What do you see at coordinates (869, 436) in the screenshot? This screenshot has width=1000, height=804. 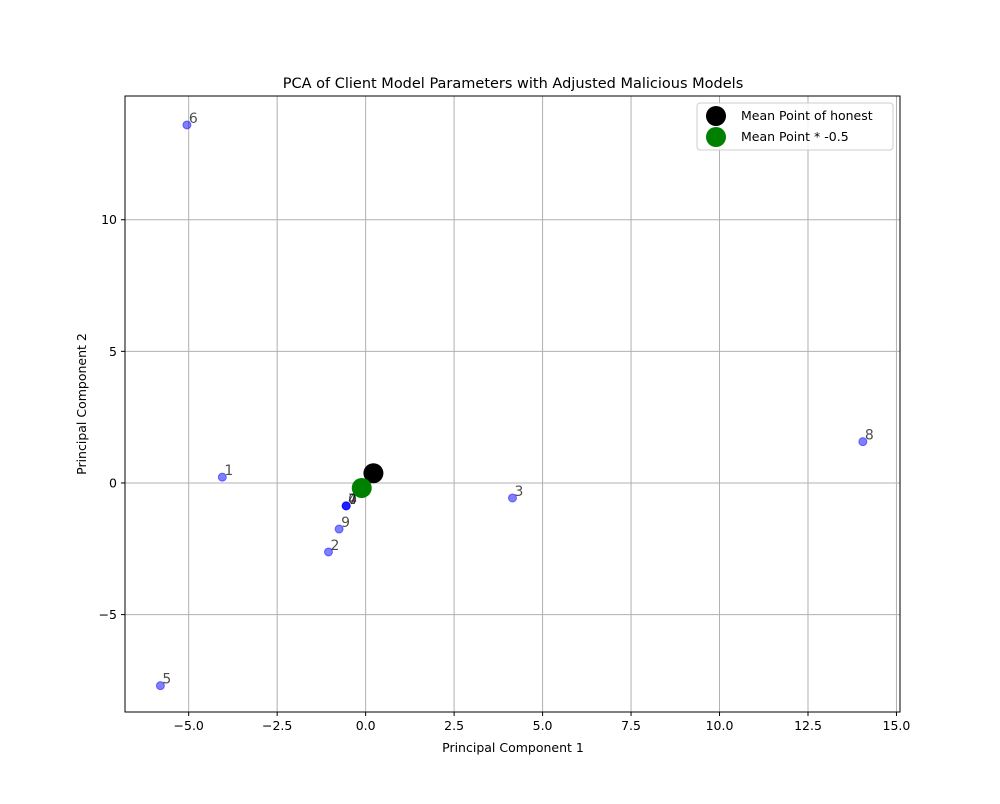 I see `client-point-label: 8` at bounding box center [869, 436].